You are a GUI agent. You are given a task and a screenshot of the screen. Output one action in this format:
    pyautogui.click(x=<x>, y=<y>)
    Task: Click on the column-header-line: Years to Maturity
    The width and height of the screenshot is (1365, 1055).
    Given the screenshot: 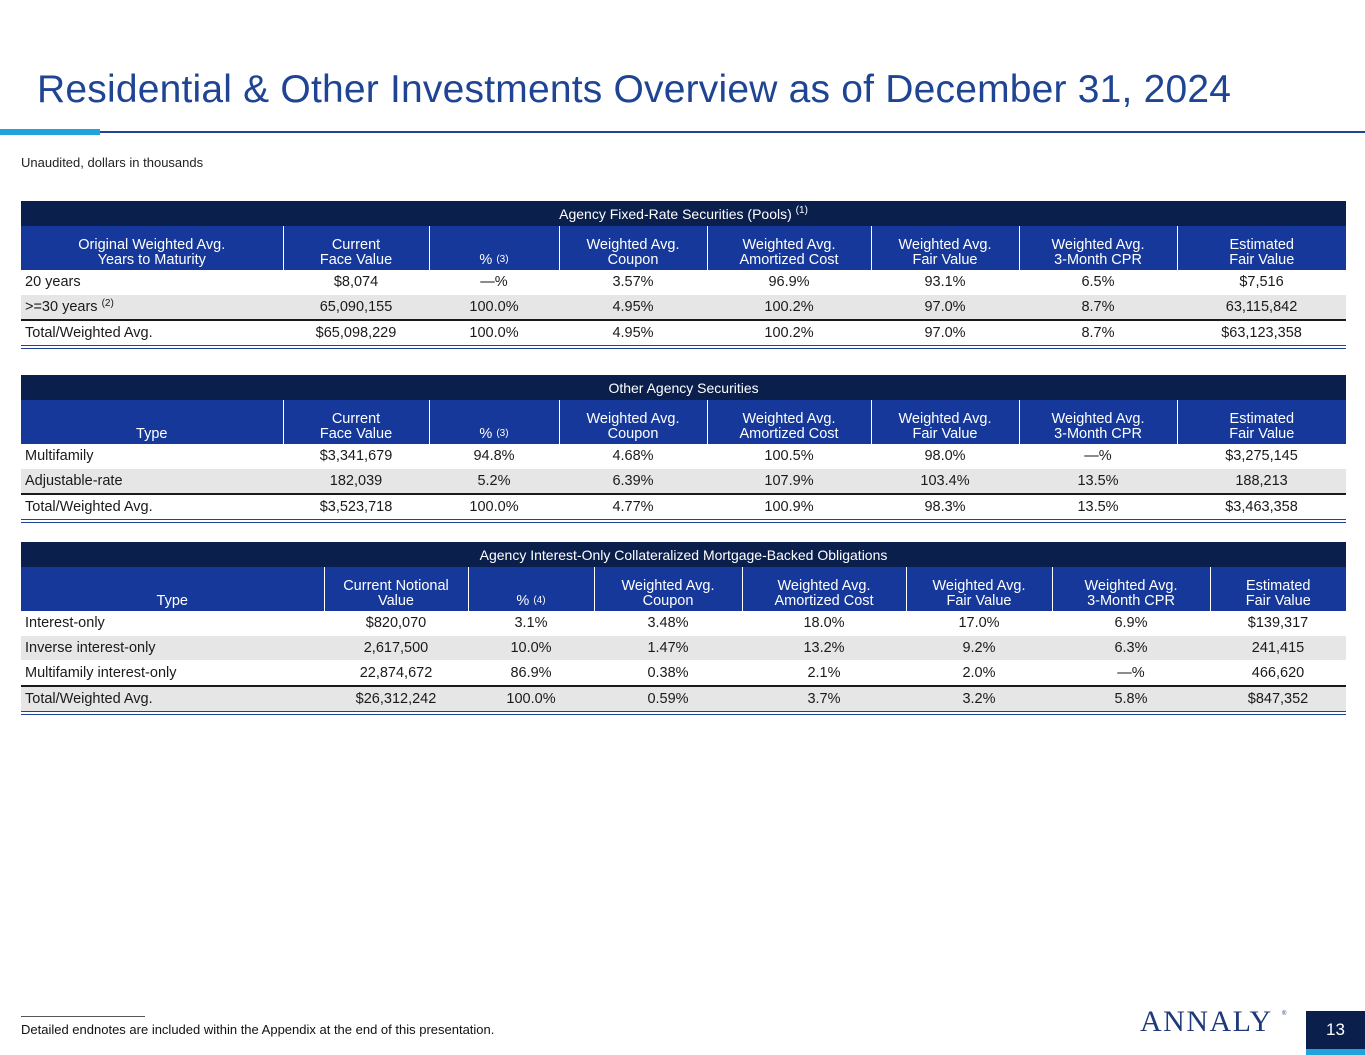 What is the action you would take?
    pyautogui.click(x=151, y=260)
    